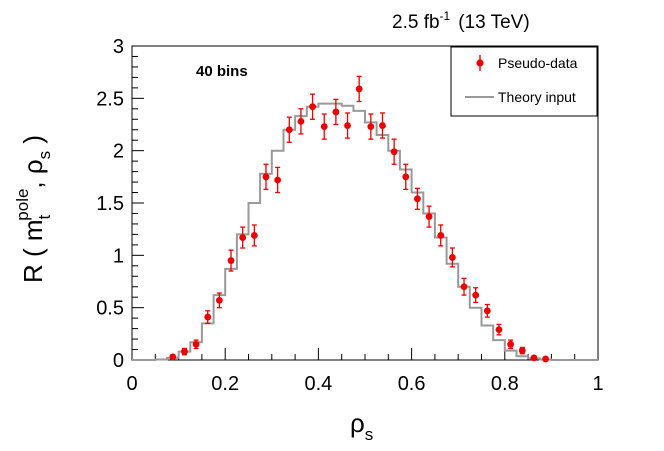  What do you see at coordinates (369, 434) in the screenshot?
I see `x-axis-title-sub: s` at bounding box center [369, 434].